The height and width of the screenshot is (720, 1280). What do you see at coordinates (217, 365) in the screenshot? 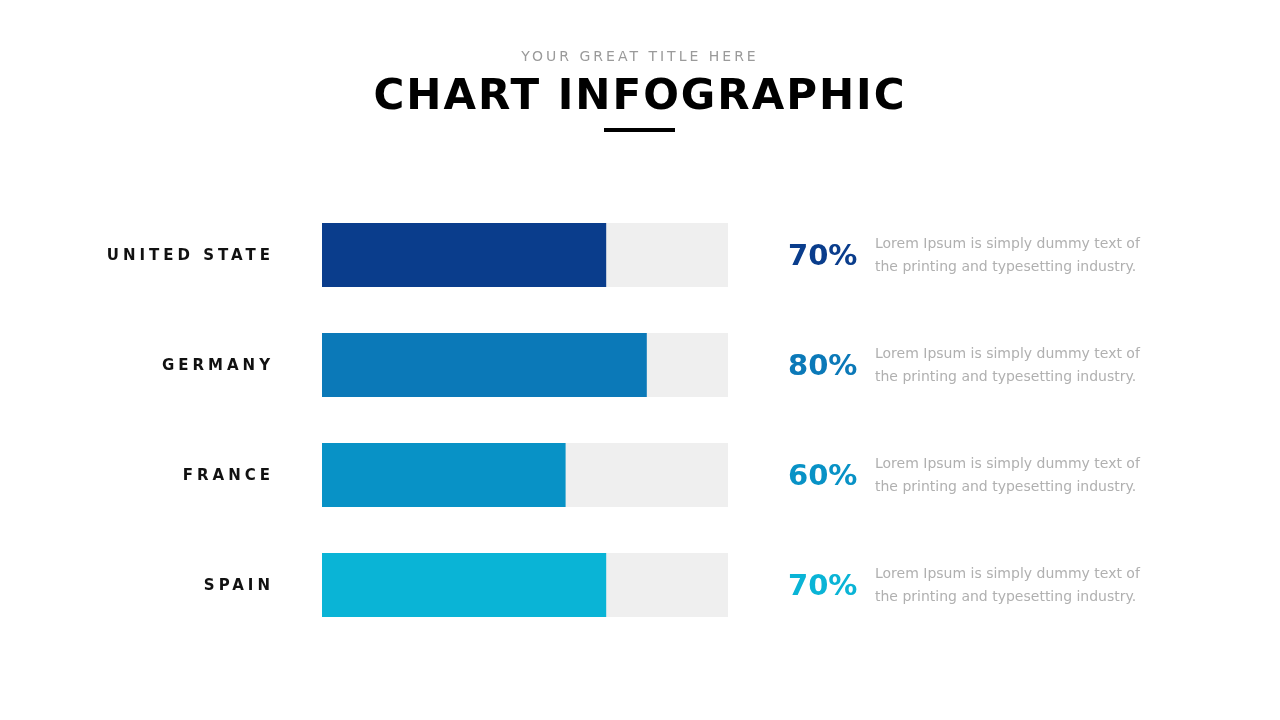
I see `y-tick-label: GERMANY` at bounding box center [217, 365].